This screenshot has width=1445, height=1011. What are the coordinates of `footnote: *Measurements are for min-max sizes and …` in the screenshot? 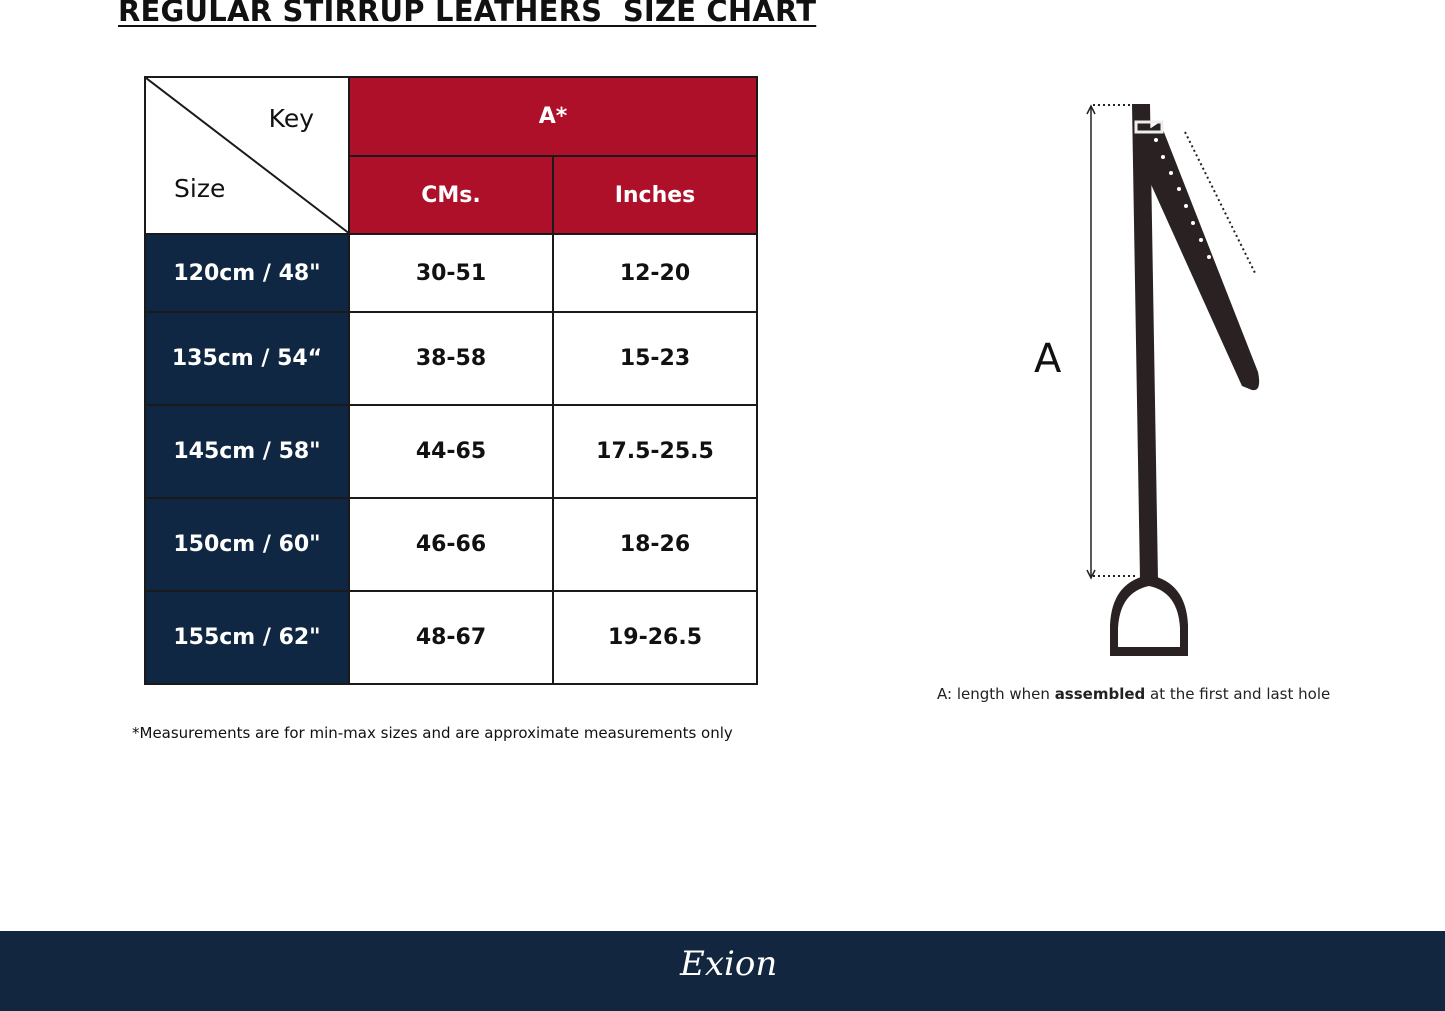 It's located at (432, 733).